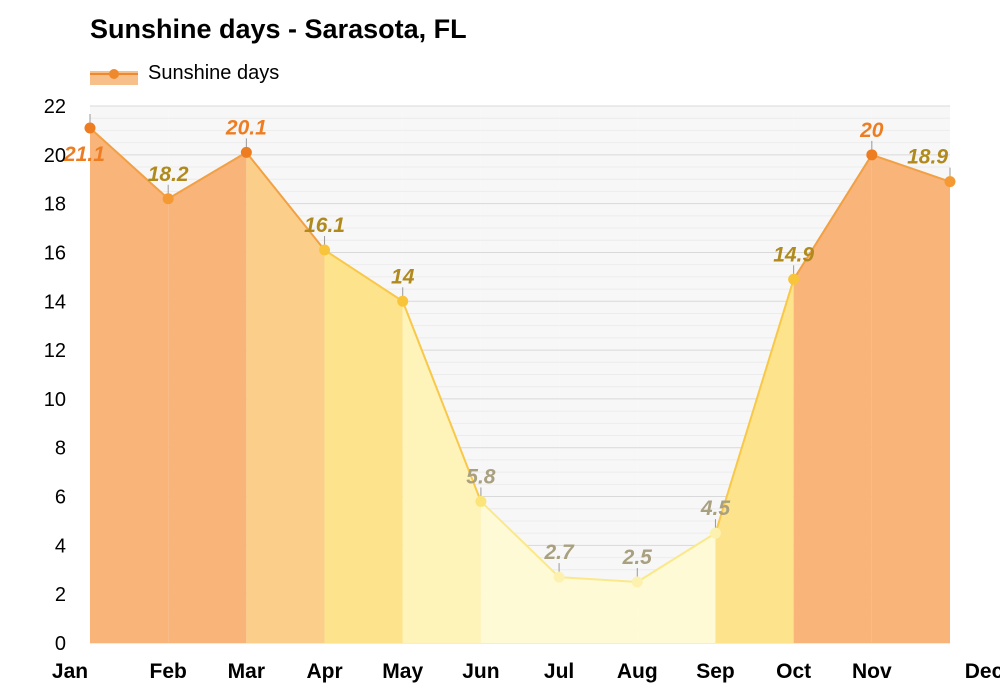 This screenshot has height=700, width=1000. I want to click on x-tick-label: Dec, so click(982, 671).